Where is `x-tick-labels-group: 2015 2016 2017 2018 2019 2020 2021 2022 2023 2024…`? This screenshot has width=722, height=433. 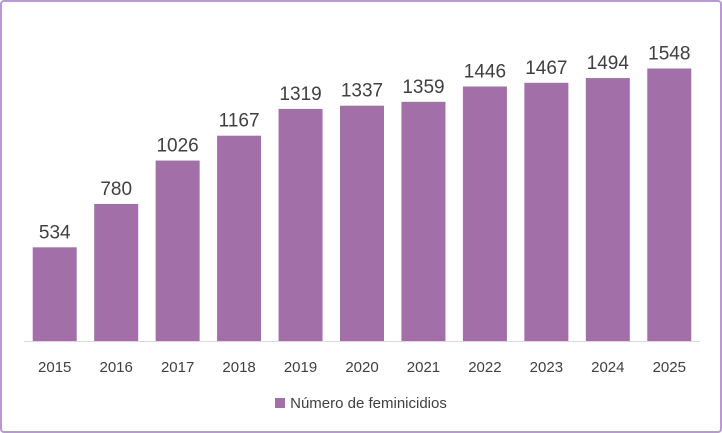
x-tick-labels-group: 2015 2016 2017 2018 2019 2020 2021 2022 2023 2024… is located at coordinates (362, 367).